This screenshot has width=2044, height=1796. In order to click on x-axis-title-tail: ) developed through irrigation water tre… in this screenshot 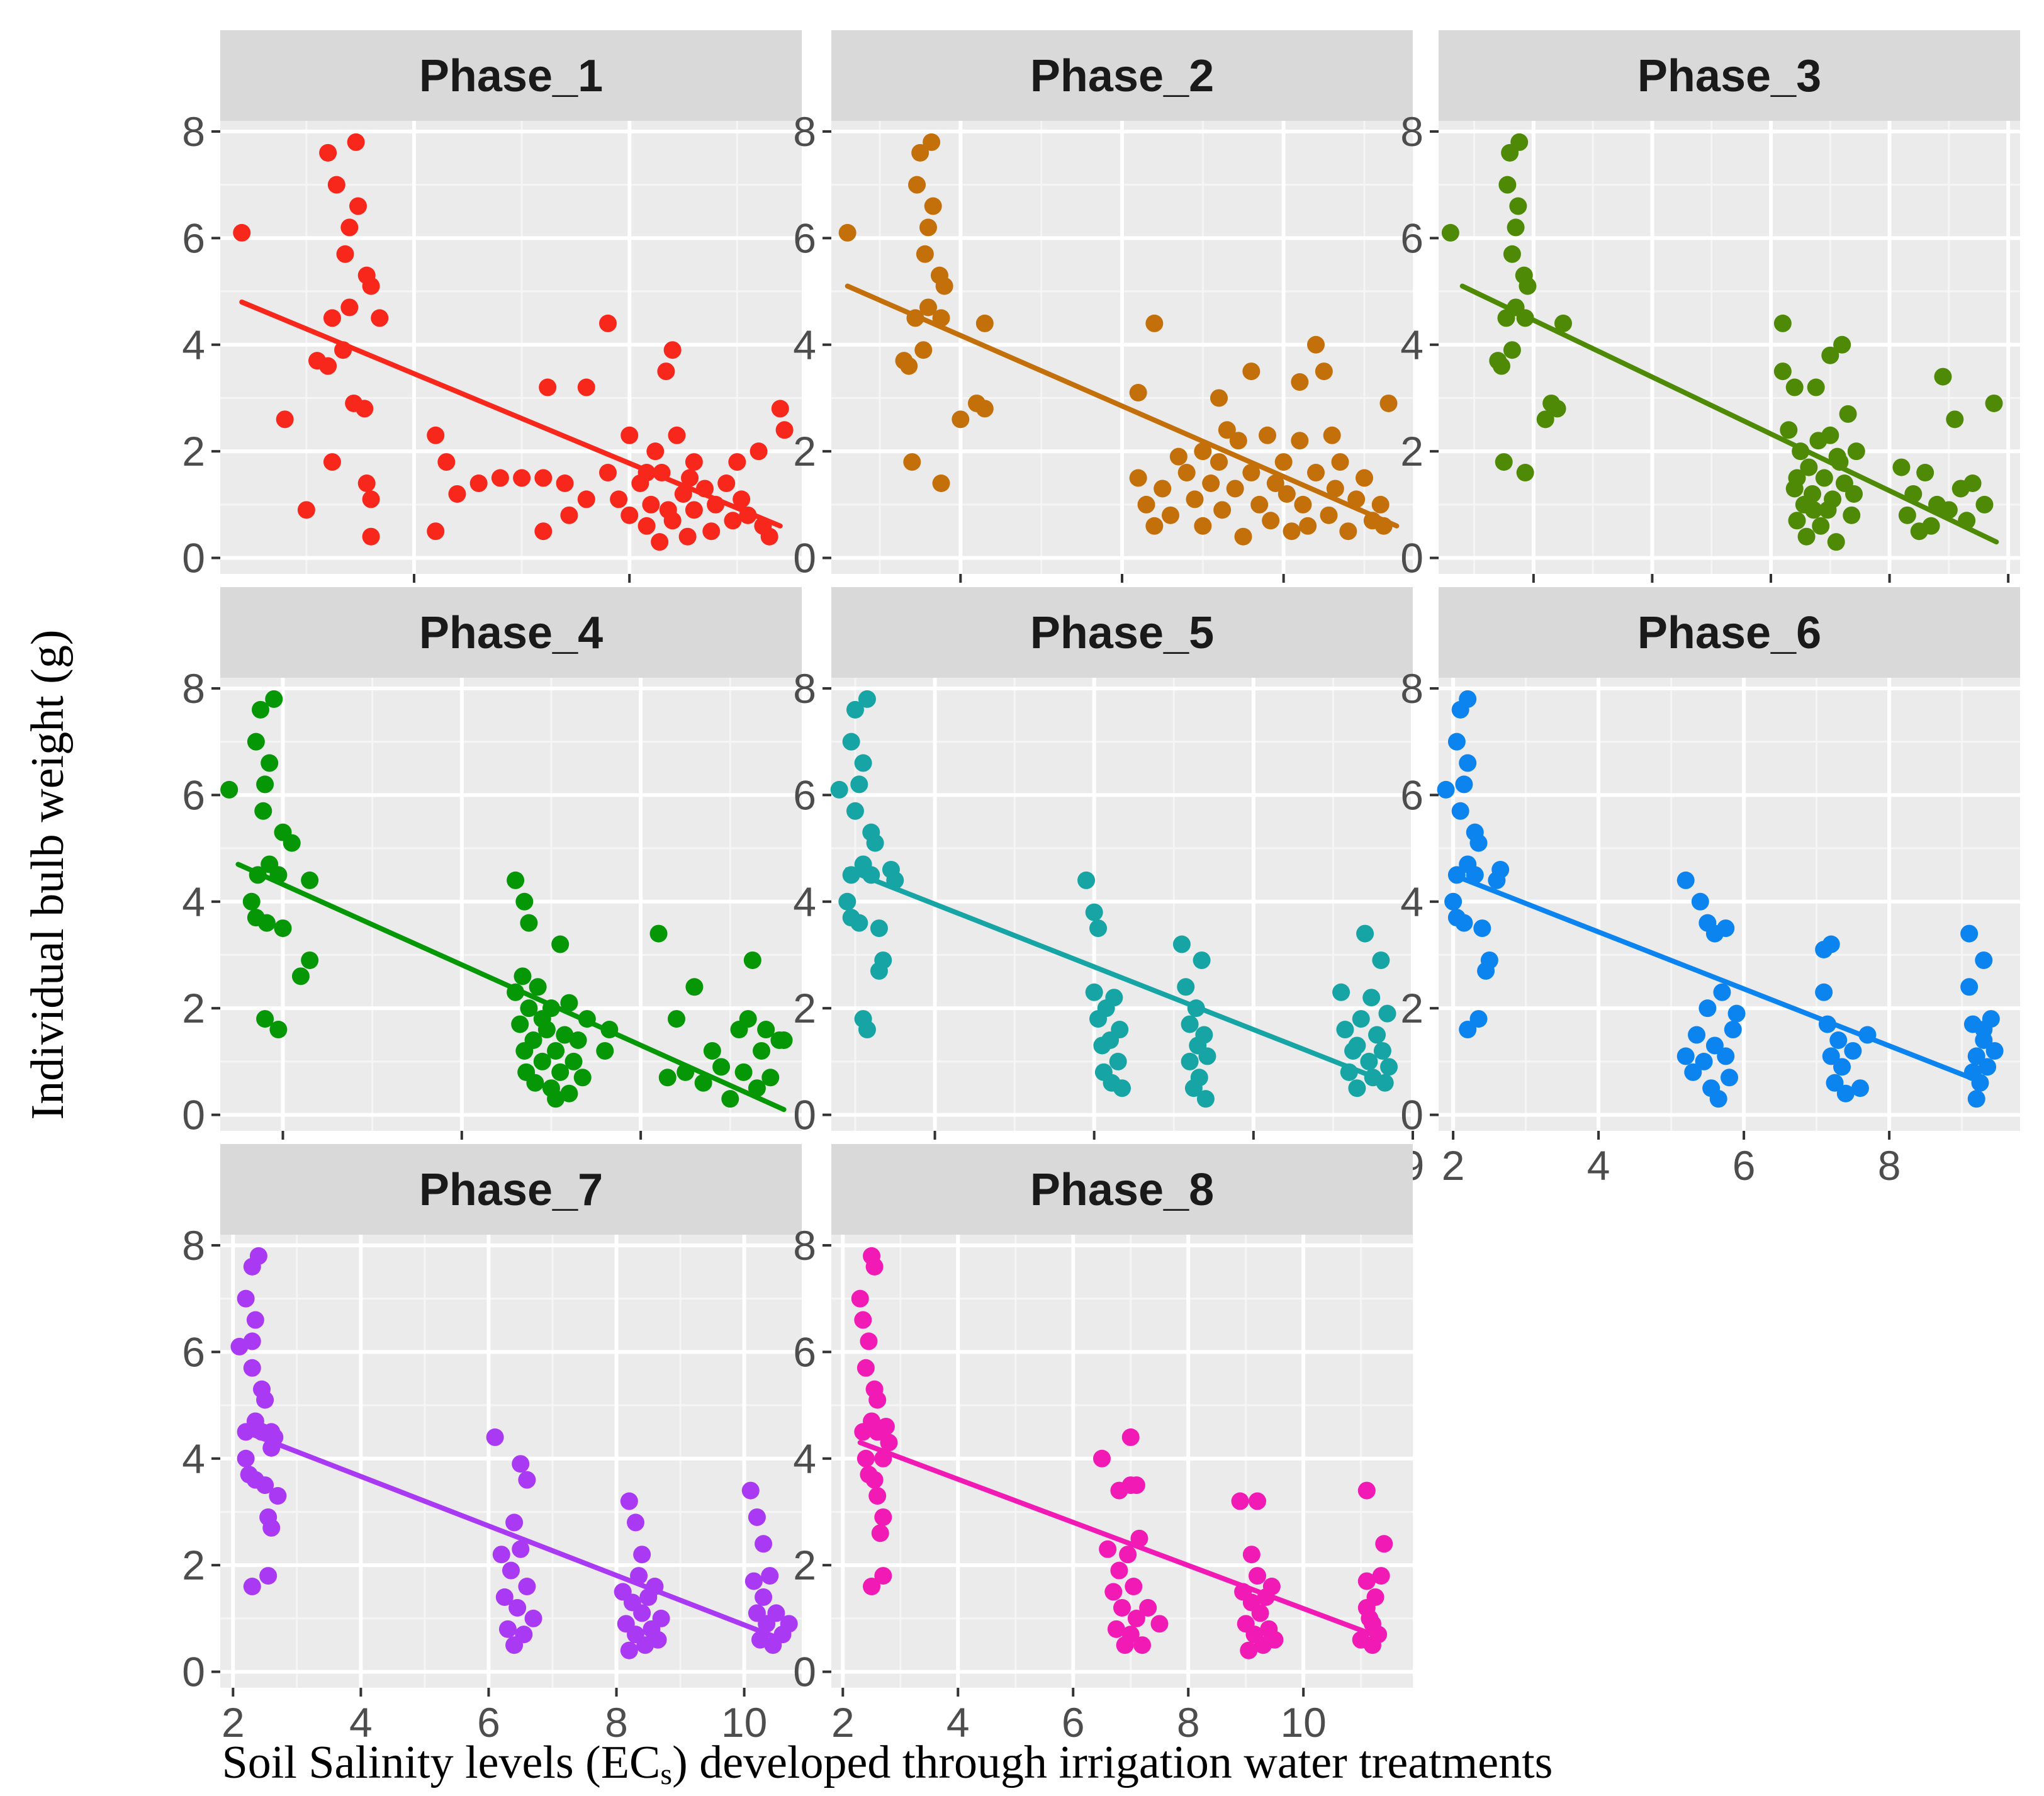, I will do `click(1112, 1762)`.